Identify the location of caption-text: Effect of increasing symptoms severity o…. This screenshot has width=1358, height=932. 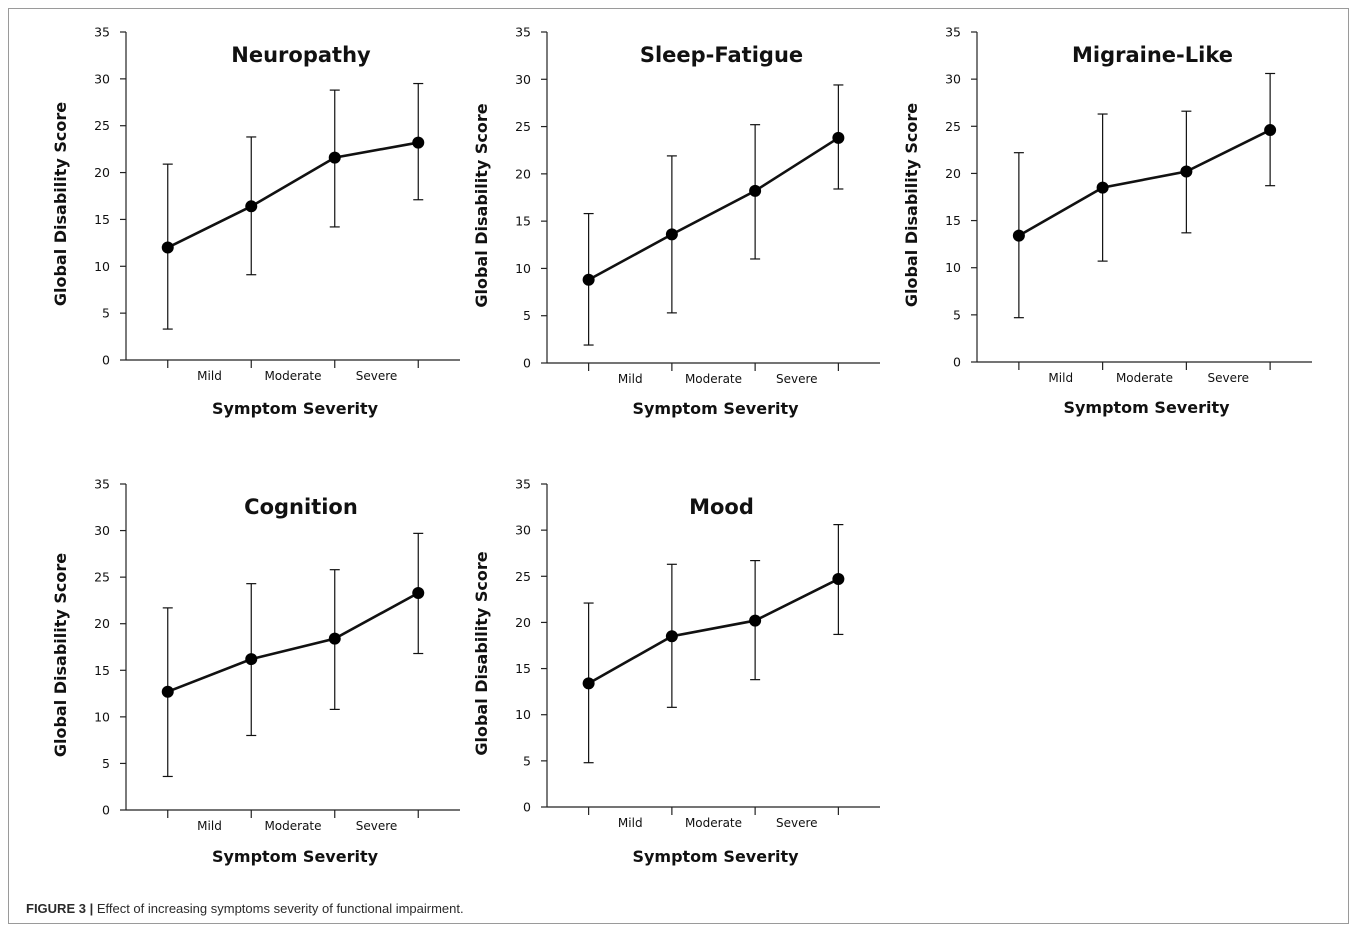
(278, 908).